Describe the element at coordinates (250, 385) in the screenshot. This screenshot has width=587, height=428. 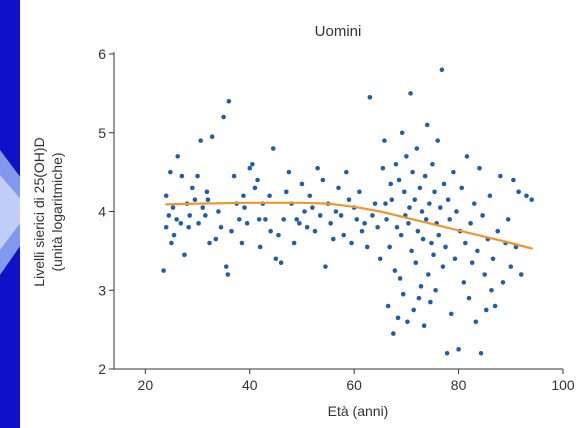
I see `x-tick-label-40: 40` at that location.